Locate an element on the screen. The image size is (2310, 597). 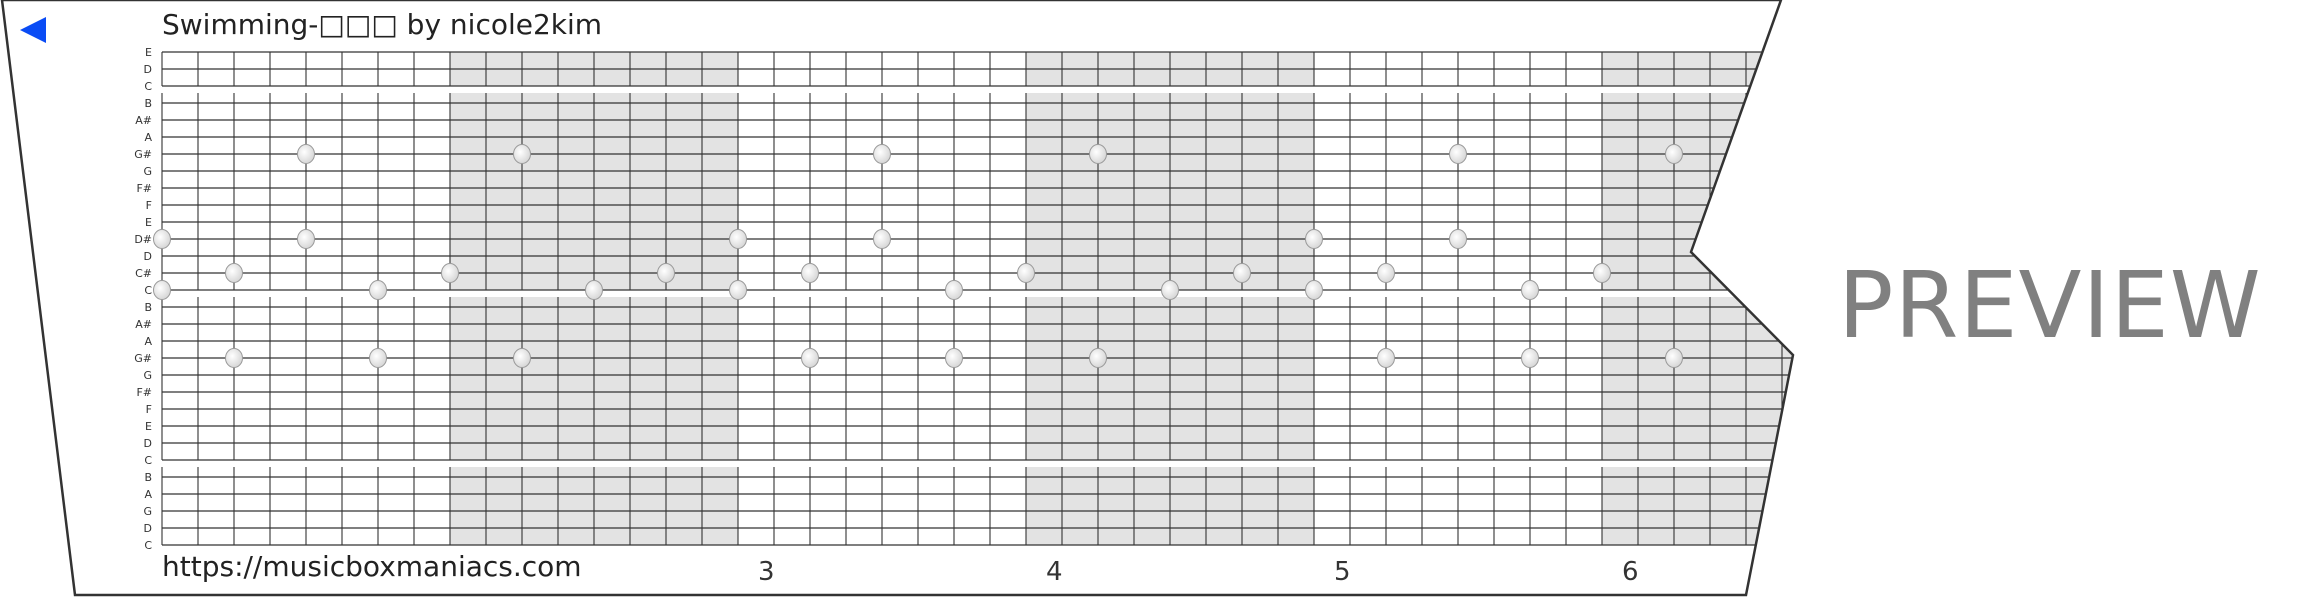
measure-number: 6 is located at coordinates (1630, 572).